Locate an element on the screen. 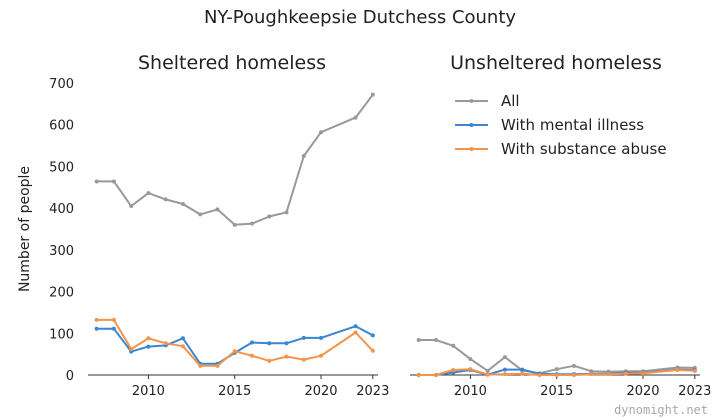 The width and height of the screenshot is (720, 420). credit-watermark: dynomight.net is located at coordinates (661, 410).